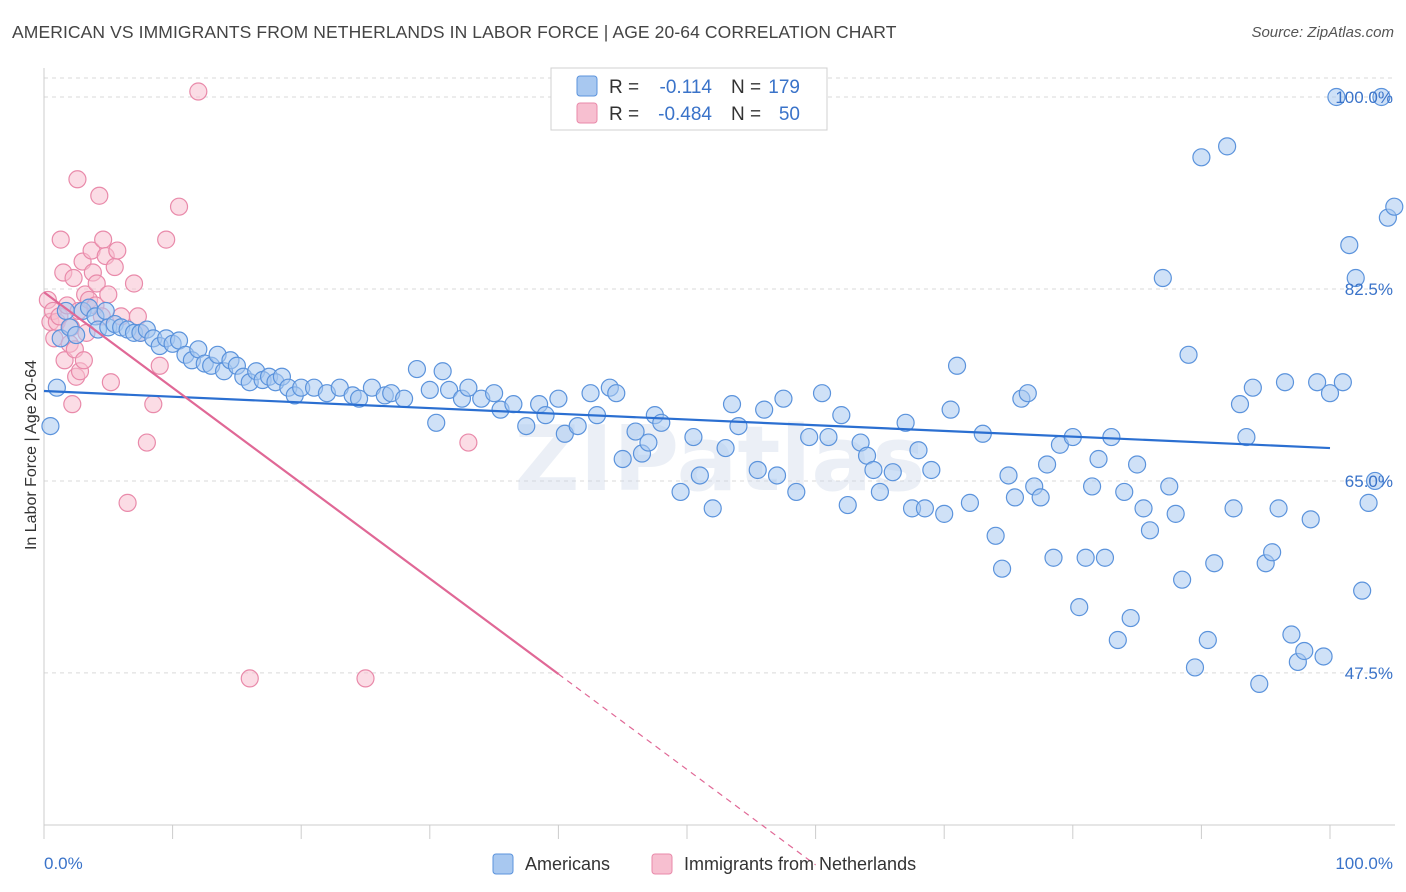 This screenshot has height=892, width=1406. Describe the element at coordinates (567, 864) in the screenshot. I see `bottom-legend-americans: Americans` at that location.